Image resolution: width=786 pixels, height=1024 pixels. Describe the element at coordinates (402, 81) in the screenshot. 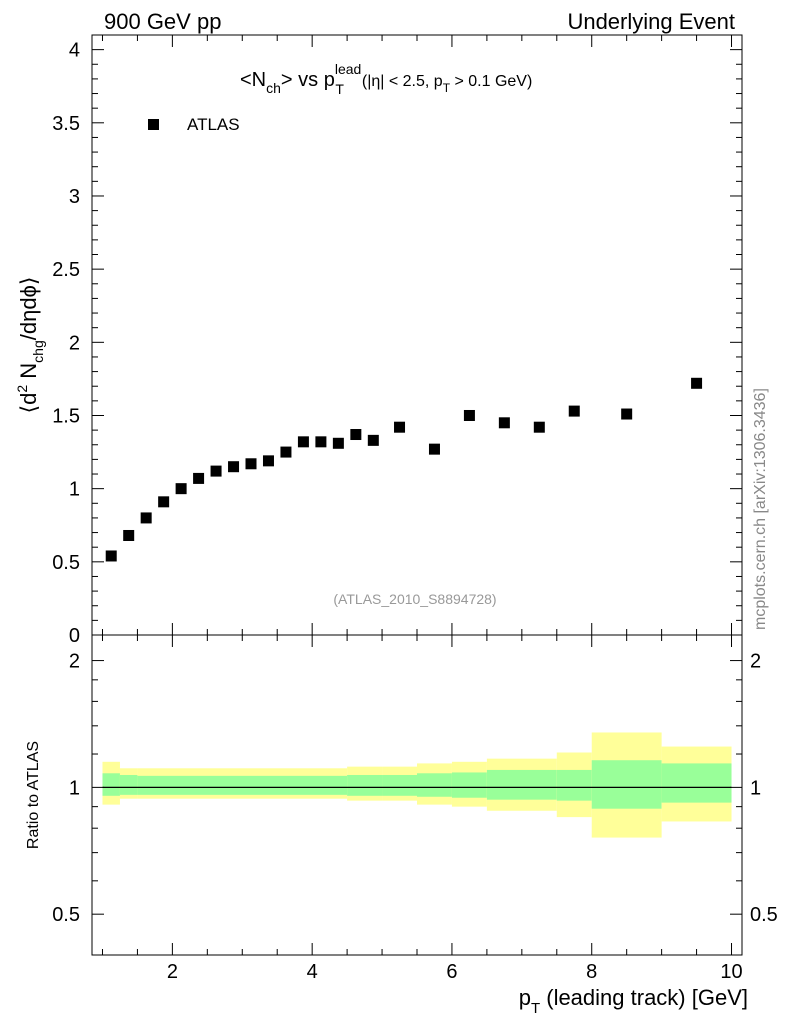

I see `title-cut-a: (|η| < 2.5, p` at that location.